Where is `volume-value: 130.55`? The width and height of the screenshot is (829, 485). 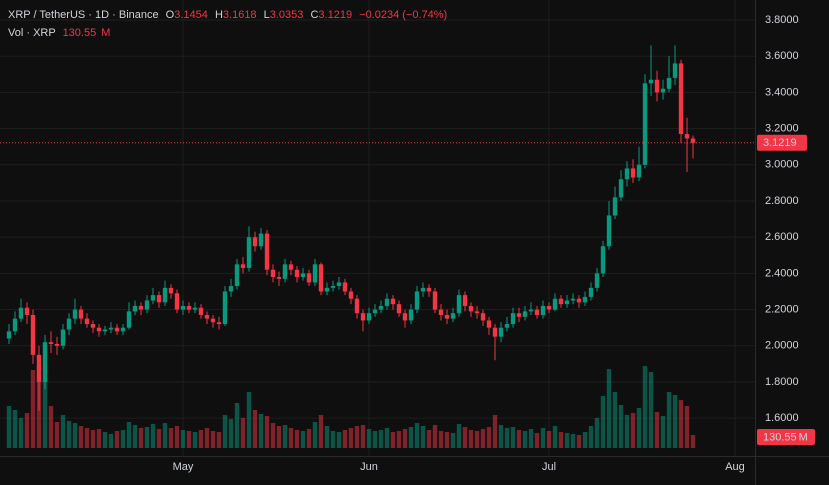 volume-value: 130.55 is located at coordinates (80, 33).